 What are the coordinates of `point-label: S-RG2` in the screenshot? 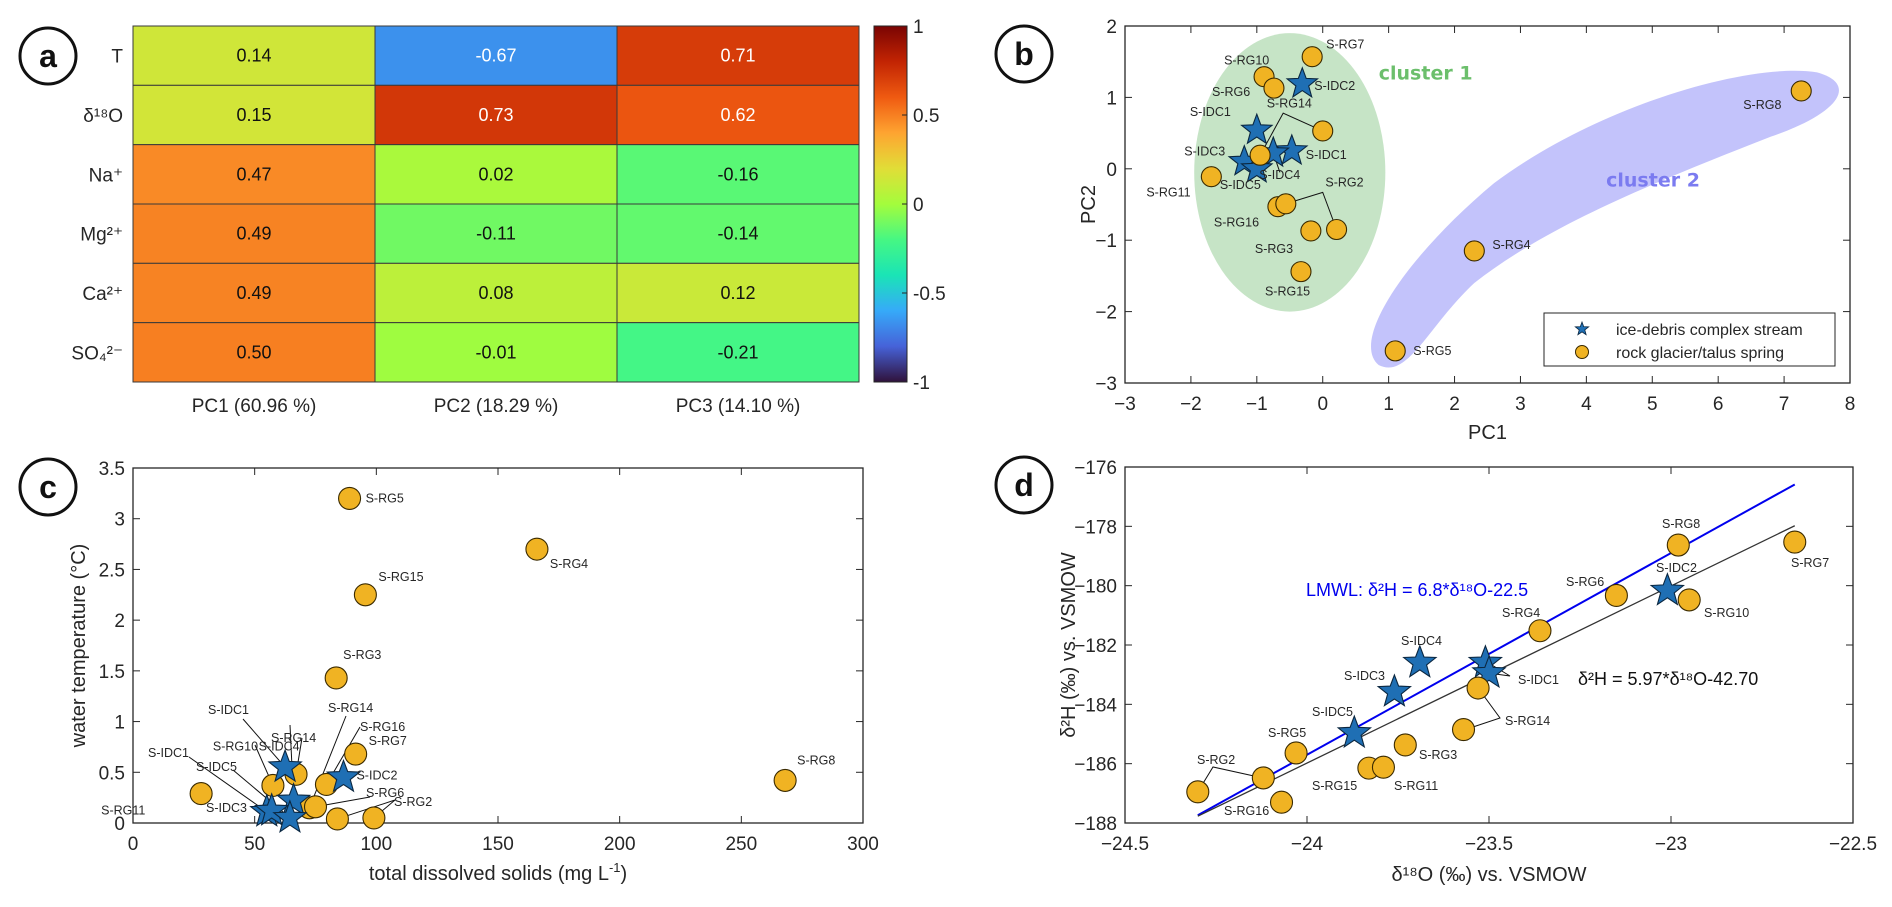 It's located at (1216, 760).